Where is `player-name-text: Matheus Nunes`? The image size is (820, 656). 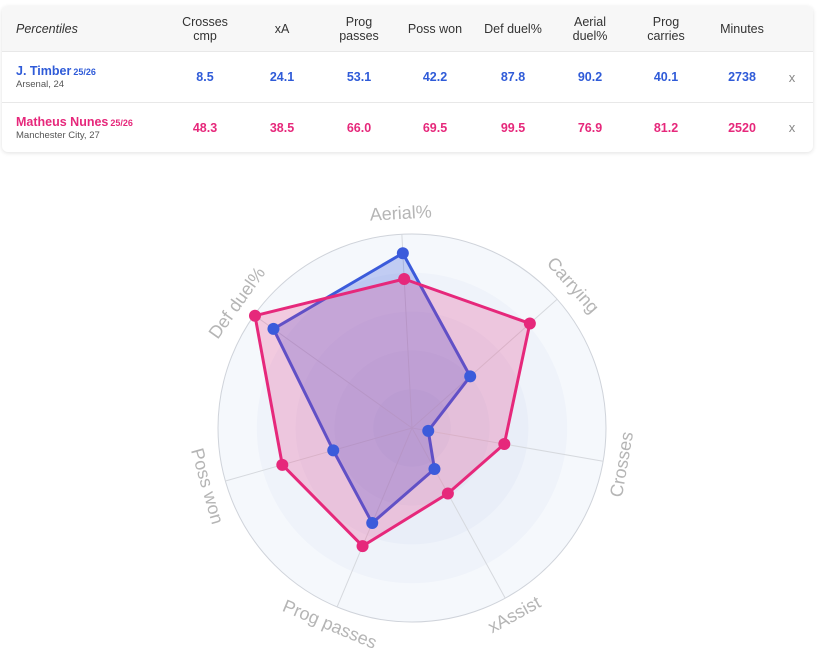
player-name-text: Matheus Nunes is located at coordinates (62, 121).